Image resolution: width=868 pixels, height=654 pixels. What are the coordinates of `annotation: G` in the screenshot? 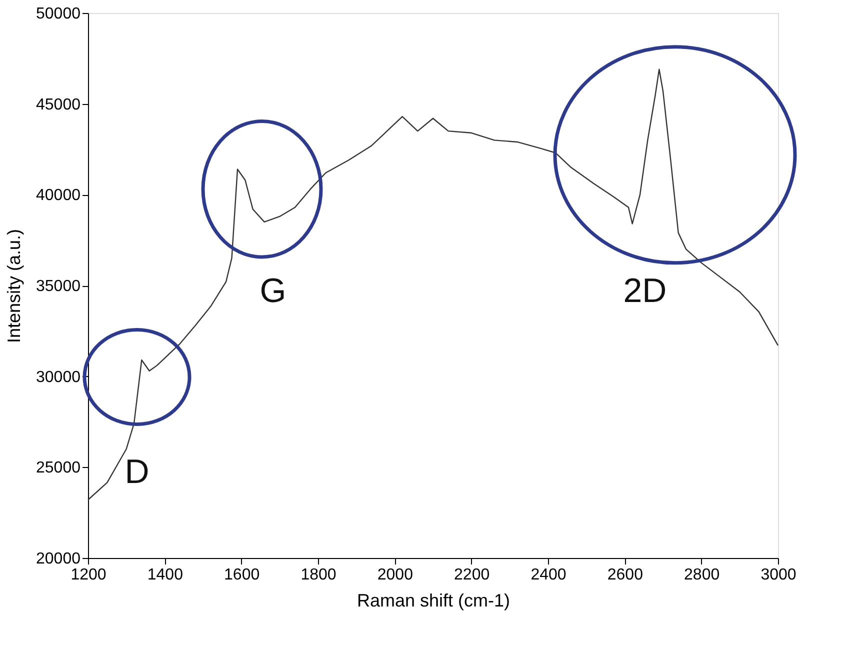 It's located at (273, 291).